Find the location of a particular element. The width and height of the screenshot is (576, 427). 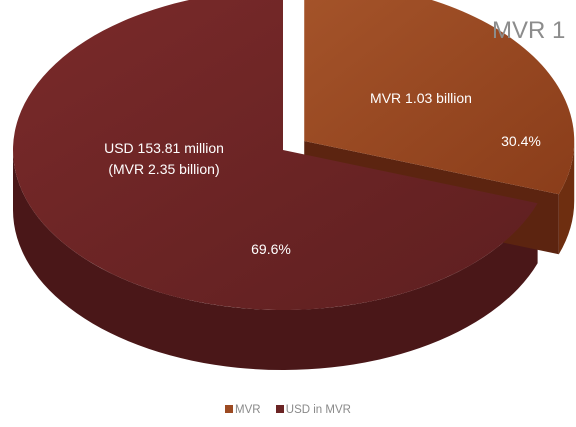

percent-label-usd: 69.6% is located at coordinates (271, 249).